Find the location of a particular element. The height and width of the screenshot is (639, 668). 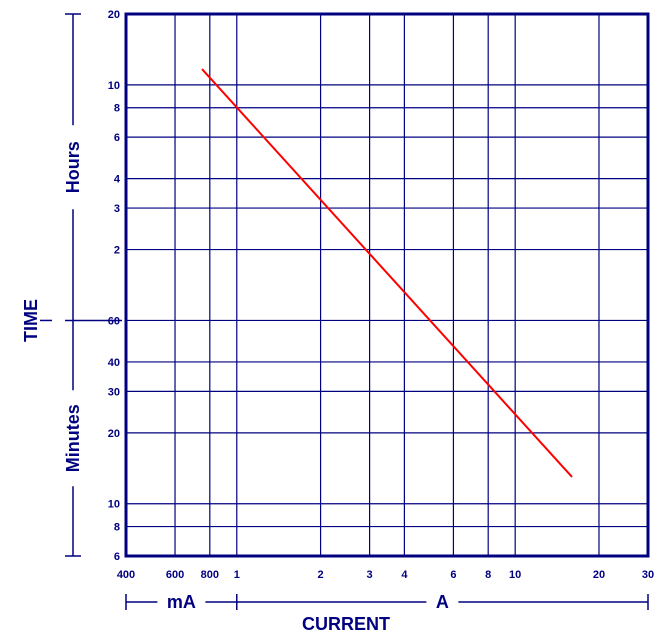

y-tick-label: 2 is located at coordinates (117, 251).